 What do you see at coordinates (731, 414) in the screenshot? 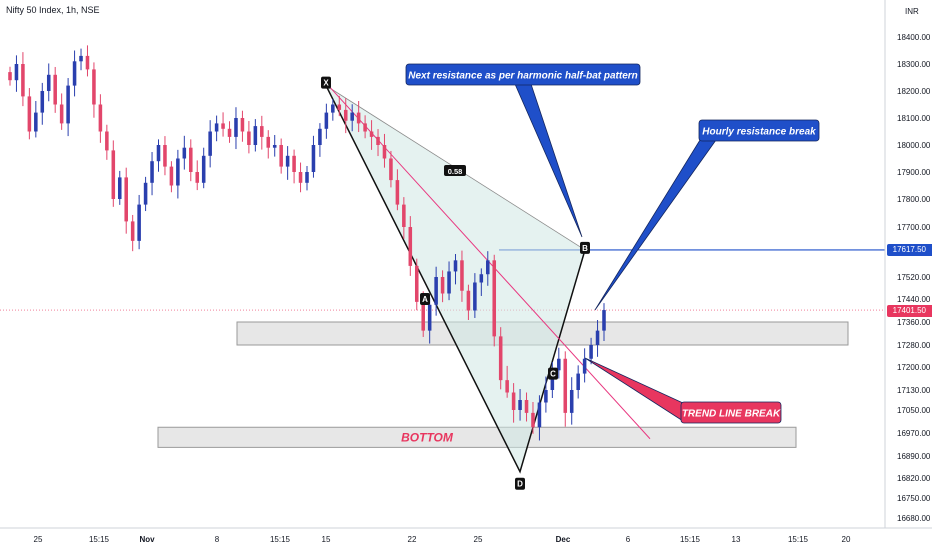
I see `trend-break-callout-text: TREND LINE BREAK` at bounding box center [731, 414].